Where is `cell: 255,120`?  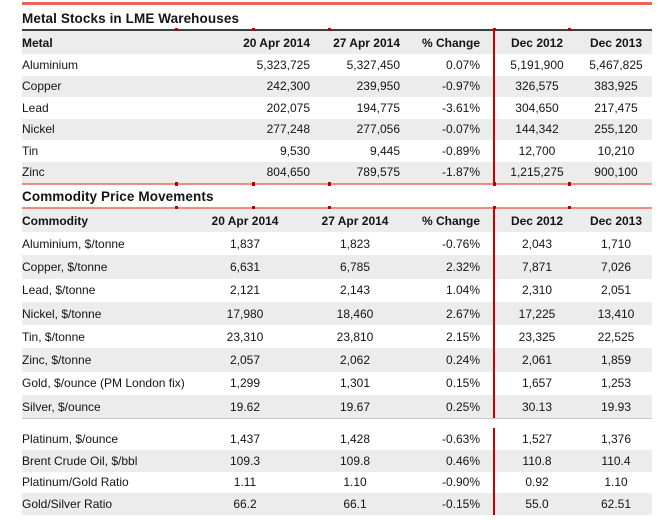
cell: 255,120 is located at coordinates (616, 129).